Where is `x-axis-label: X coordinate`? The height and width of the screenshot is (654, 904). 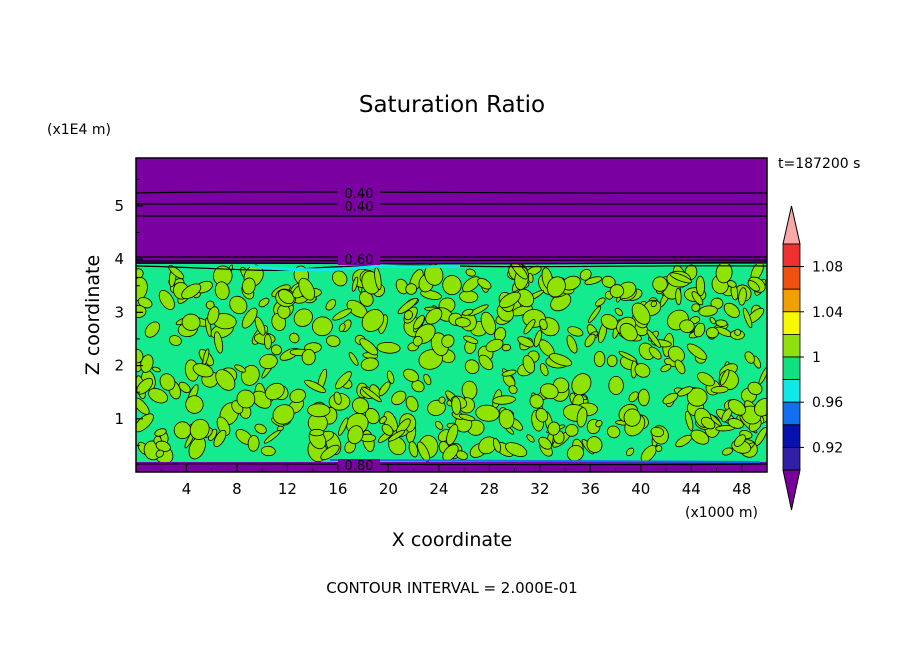 x-axis-label: X coordinate is located at coordinates (452, 540).